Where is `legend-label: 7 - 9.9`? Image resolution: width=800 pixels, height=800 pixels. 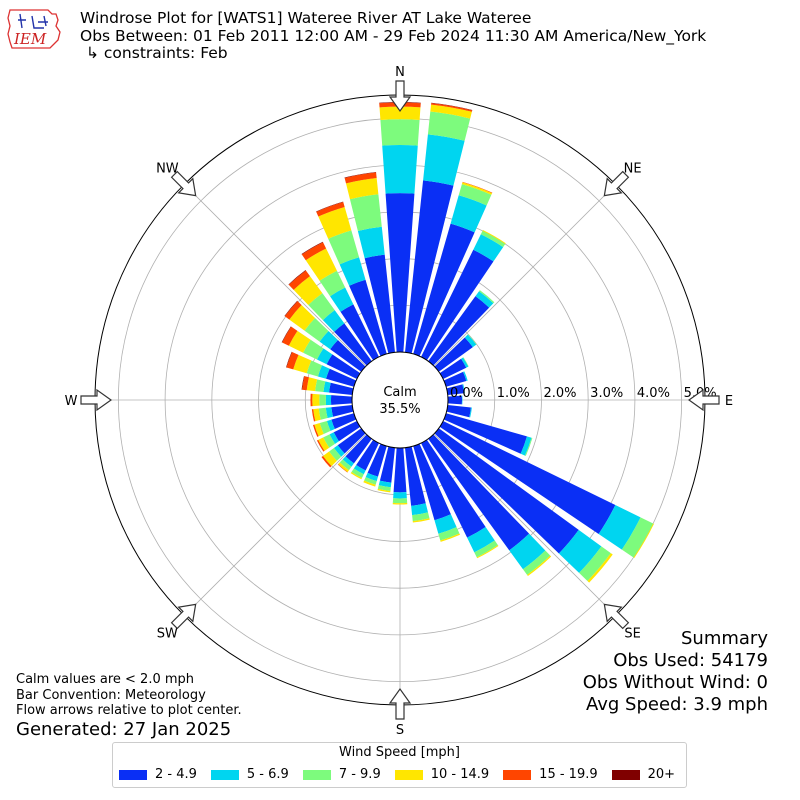 legend-label: 7 - 9.9 is located at coordinates (359, 774).